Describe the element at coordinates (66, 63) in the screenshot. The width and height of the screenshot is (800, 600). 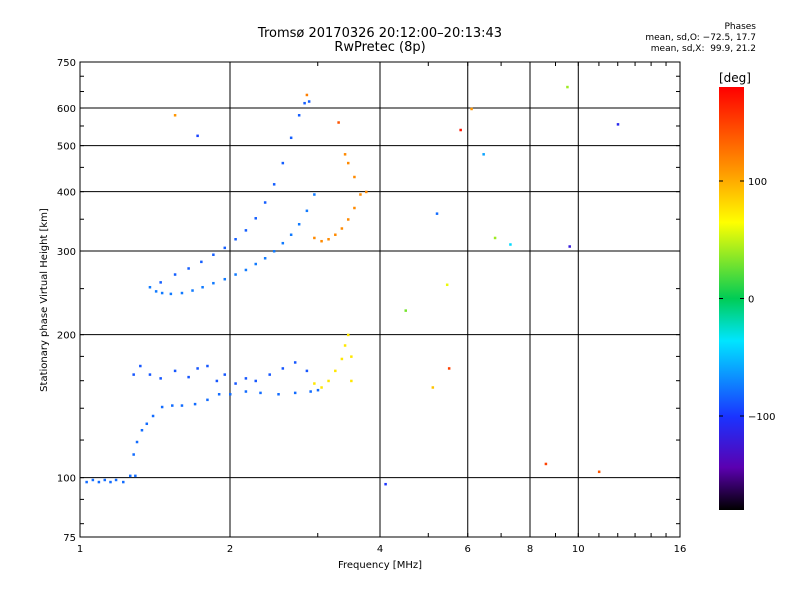
I see `y-tick-label: 750` at that location.